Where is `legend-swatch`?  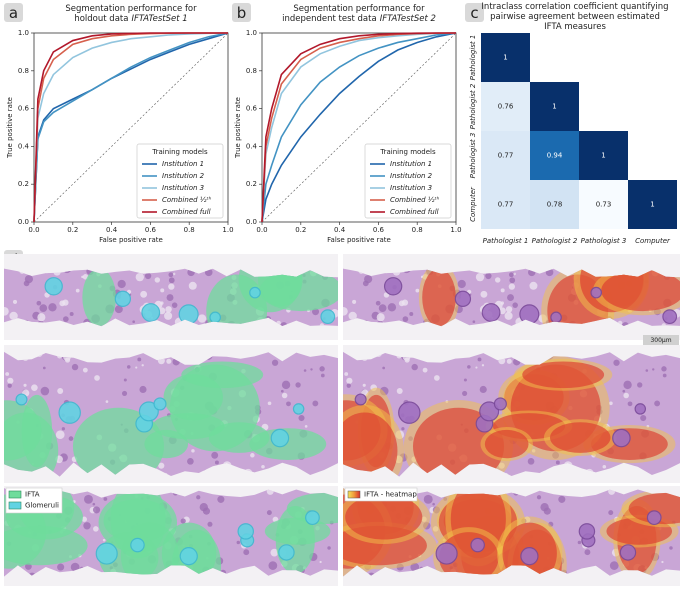 legend-swatch is located at coordinates (15, 494).